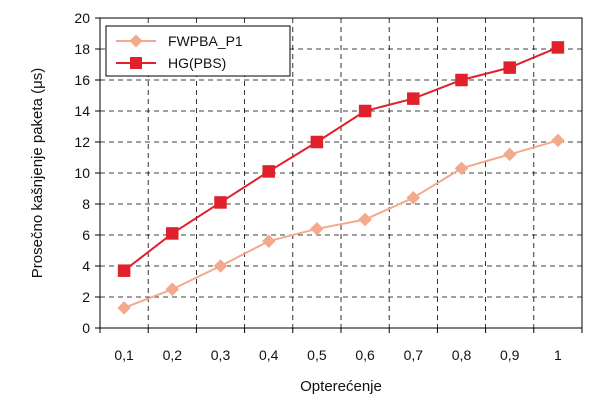 The width and height of the screenshot is (600, 402). I want to click on legend-label-fwpba-p1: FWPBA_P1, so click(205, 41).